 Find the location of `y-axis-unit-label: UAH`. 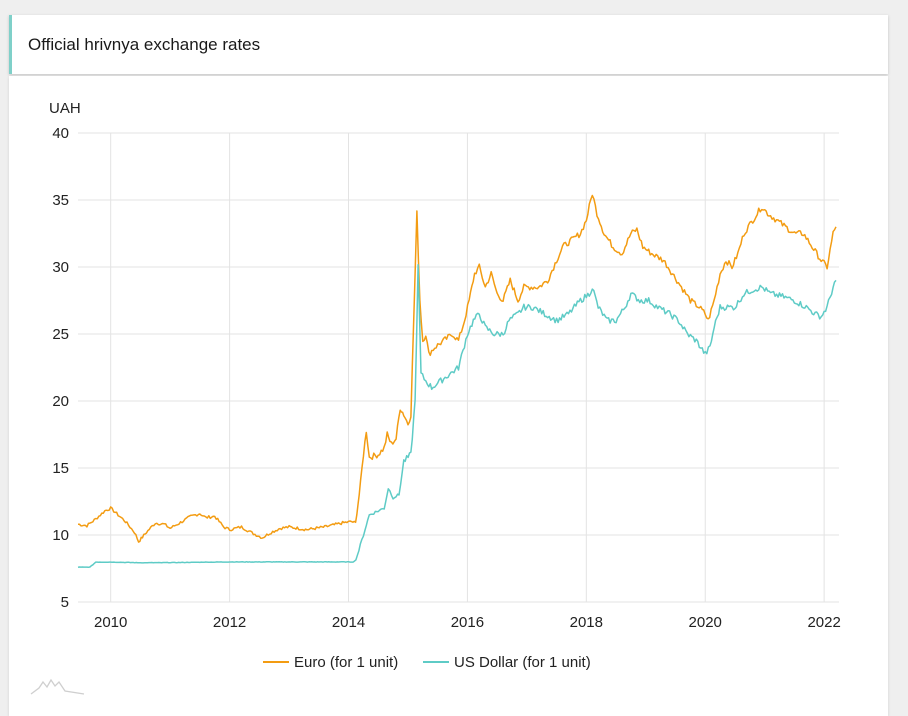

y-axis-unit-label: UAH is located at coordinates (65, 108).